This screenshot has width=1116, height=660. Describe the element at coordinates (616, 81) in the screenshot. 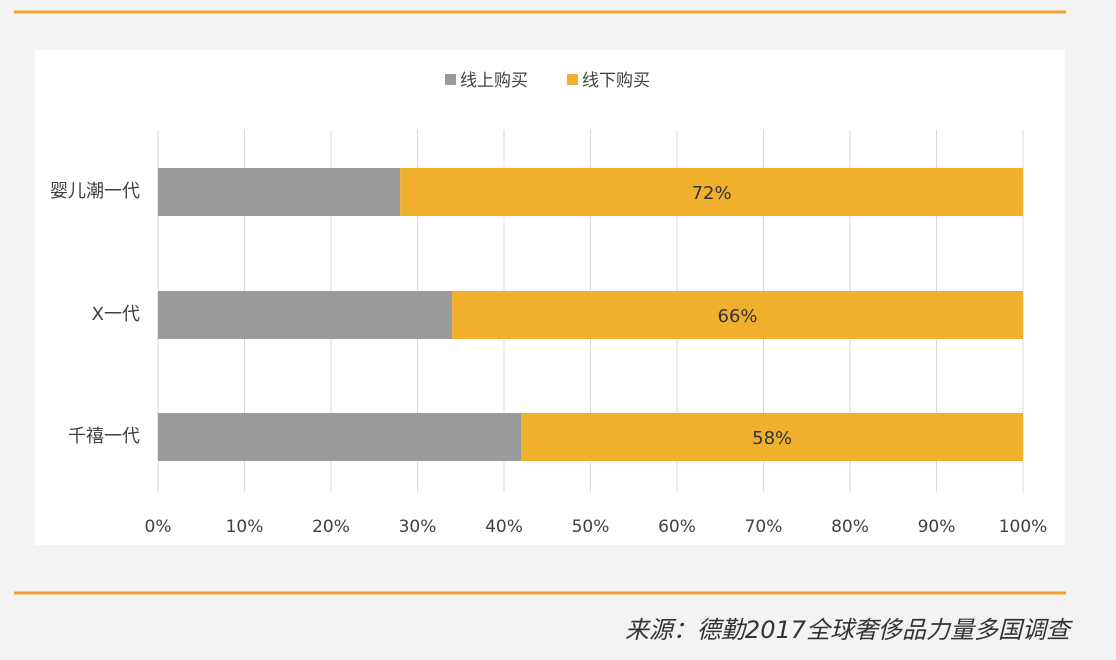

I see `legend-label: 线下购买` at that location.